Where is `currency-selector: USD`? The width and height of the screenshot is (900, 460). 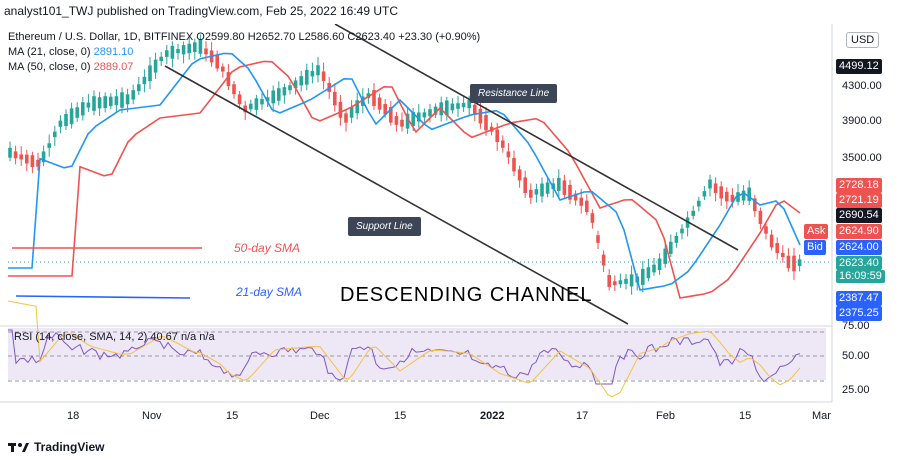
currency-selector: USD is located at coordinates (863, 40).